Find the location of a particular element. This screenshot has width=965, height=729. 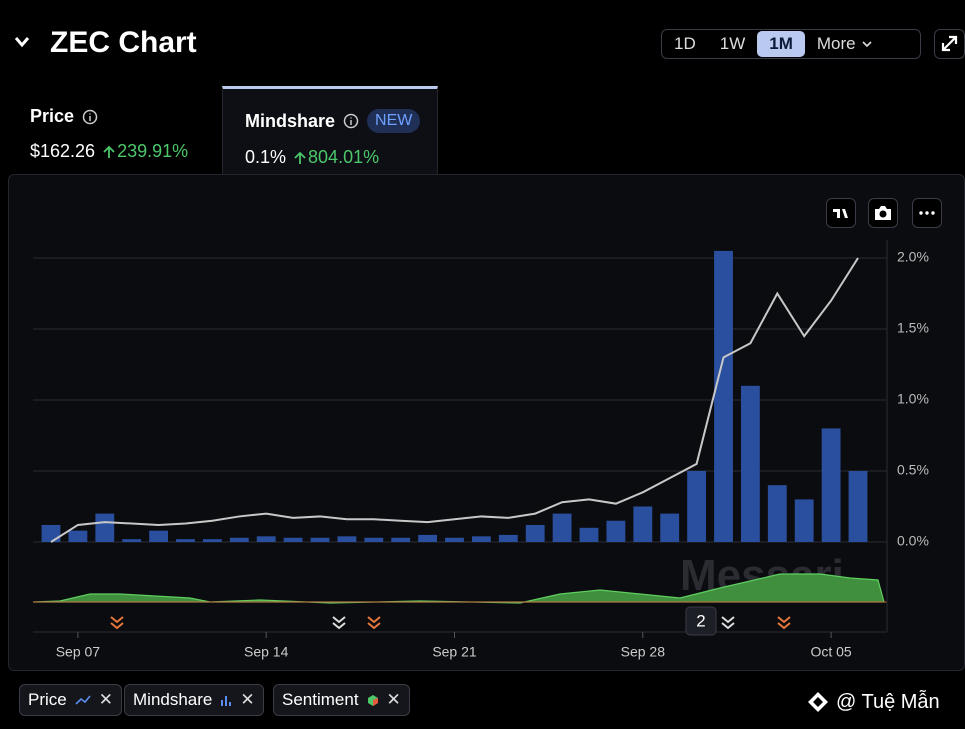

x-tick-label: Sep 14 is located at coordinates (266, 652).